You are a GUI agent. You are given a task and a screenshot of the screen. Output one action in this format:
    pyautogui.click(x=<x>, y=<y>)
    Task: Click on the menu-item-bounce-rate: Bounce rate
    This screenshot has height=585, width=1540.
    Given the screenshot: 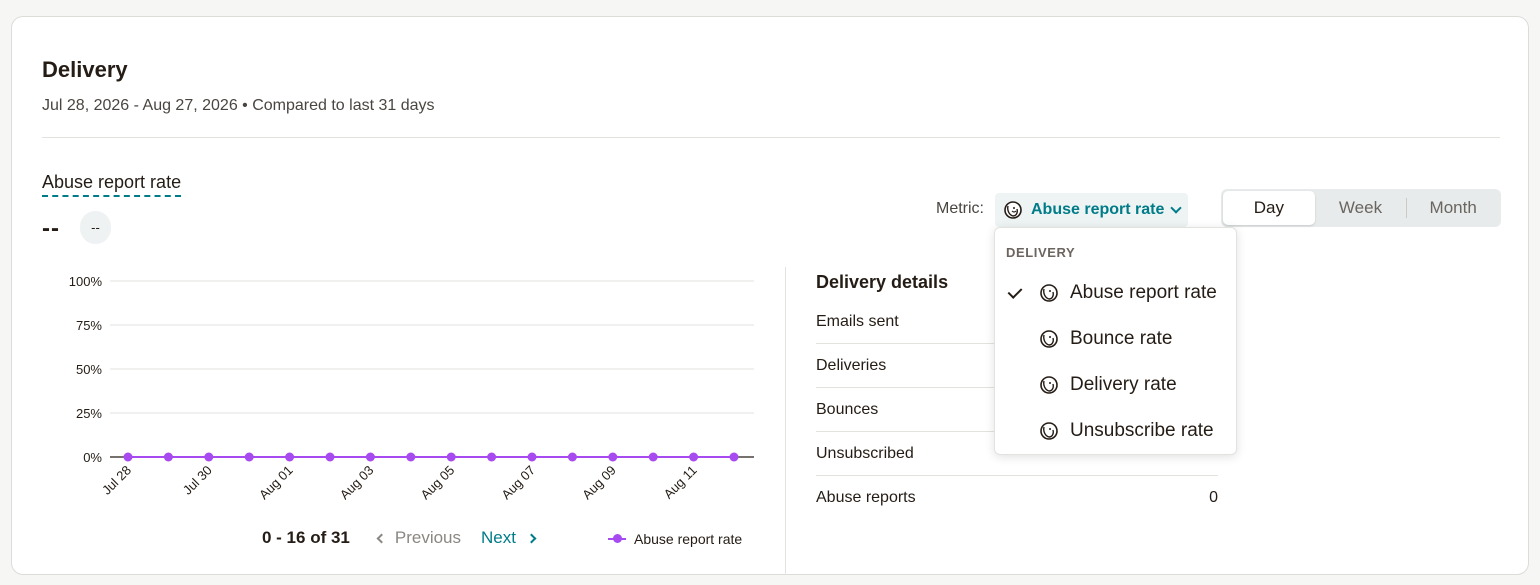 What is the action you would take?
    pyautogui.click(x=1116, y=339)
    